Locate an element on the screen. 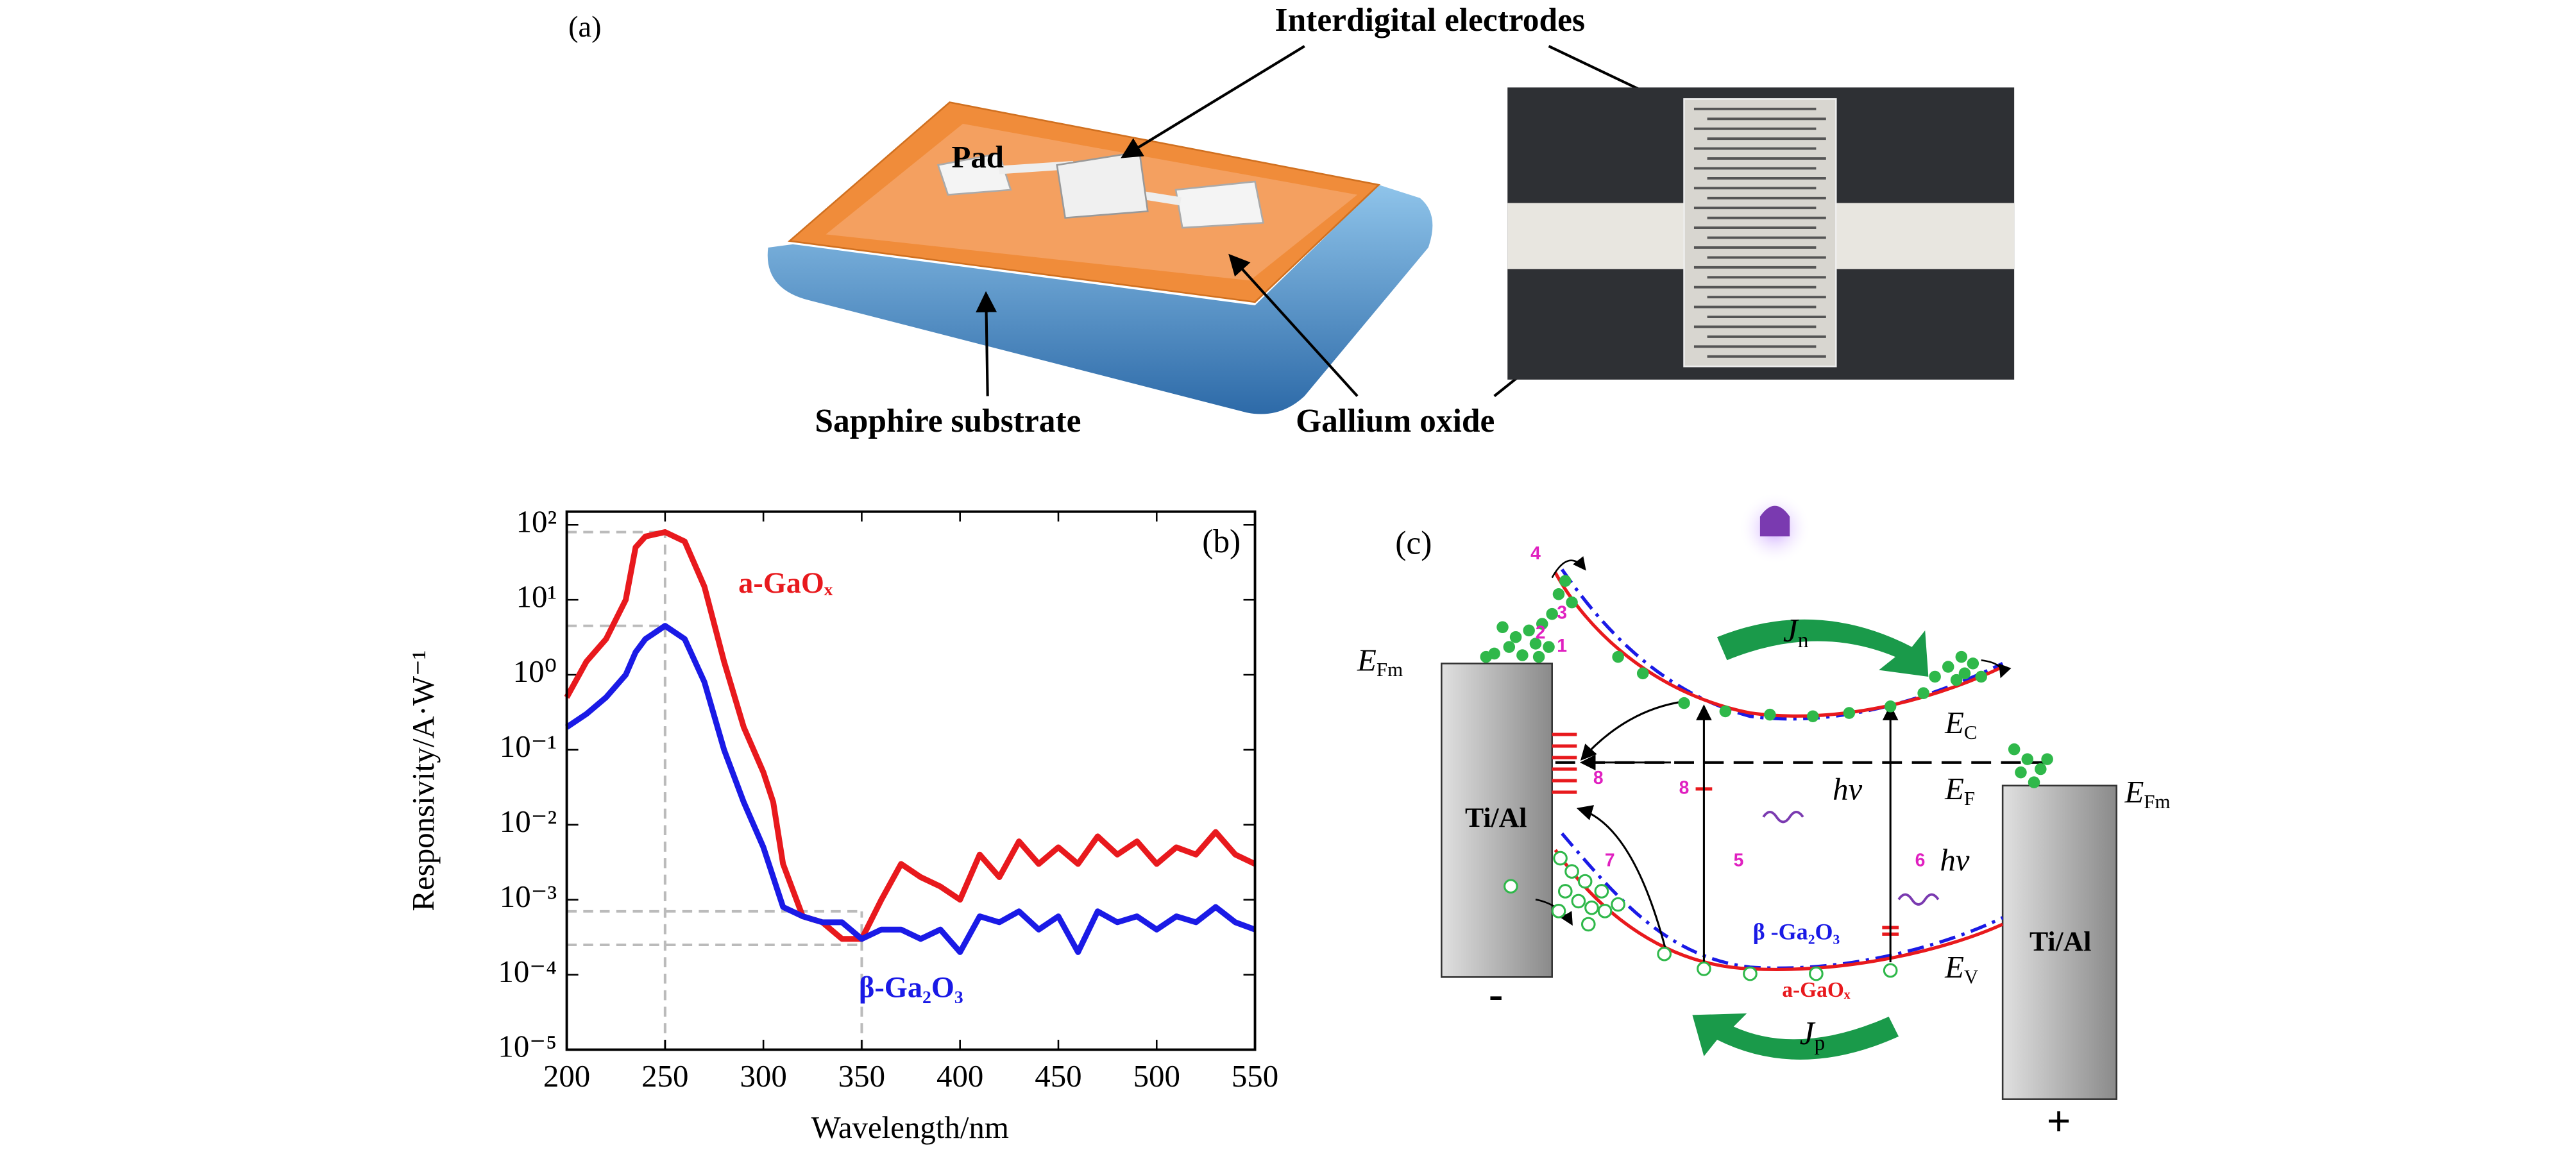 This screenshot has height=1152, width=2576. series-label: β-Ga₂O₃ is located at coordinates (911, 987).